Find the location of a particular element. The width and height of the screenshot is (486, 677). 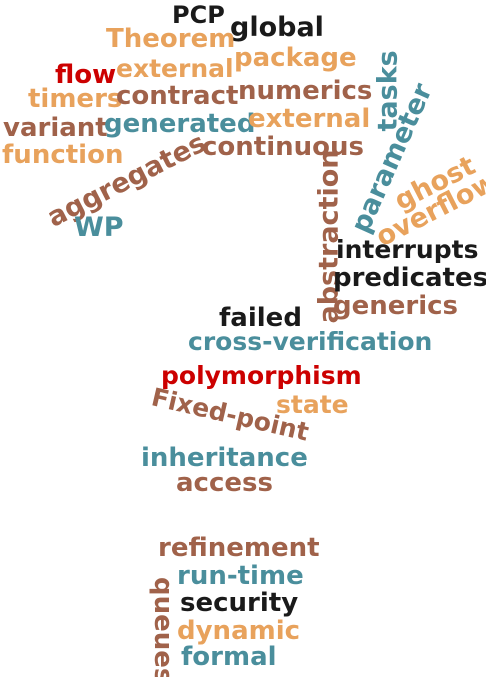

word-timers: timers is located at coordinates (75, 99).